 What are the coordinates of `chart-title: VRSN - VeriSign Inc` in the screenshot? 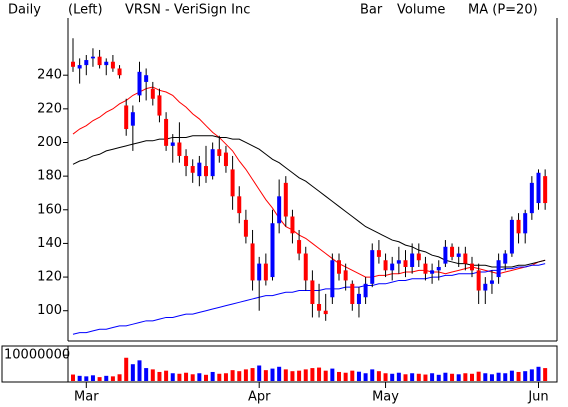 It's located at (187, 10).